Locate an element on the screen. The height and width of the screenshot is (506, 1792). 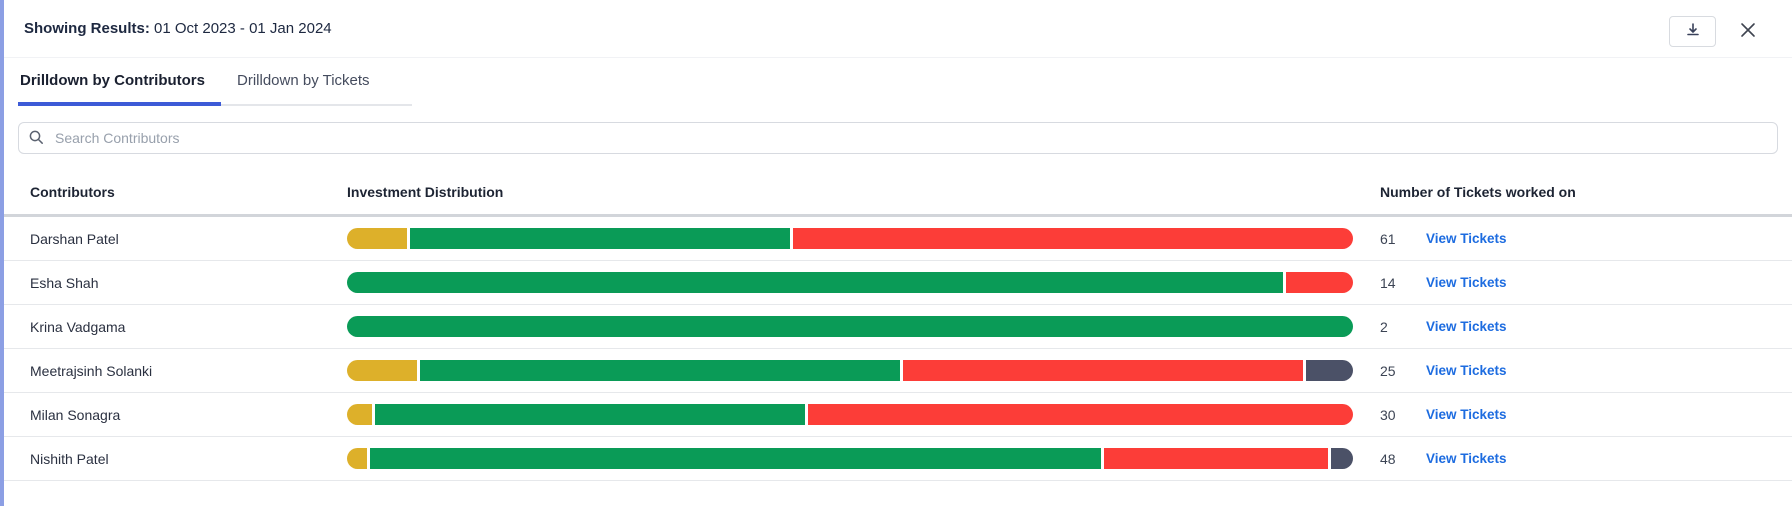
table-row: Krina Vadgama 2 View Tickets is located at coordinates (896, 327).